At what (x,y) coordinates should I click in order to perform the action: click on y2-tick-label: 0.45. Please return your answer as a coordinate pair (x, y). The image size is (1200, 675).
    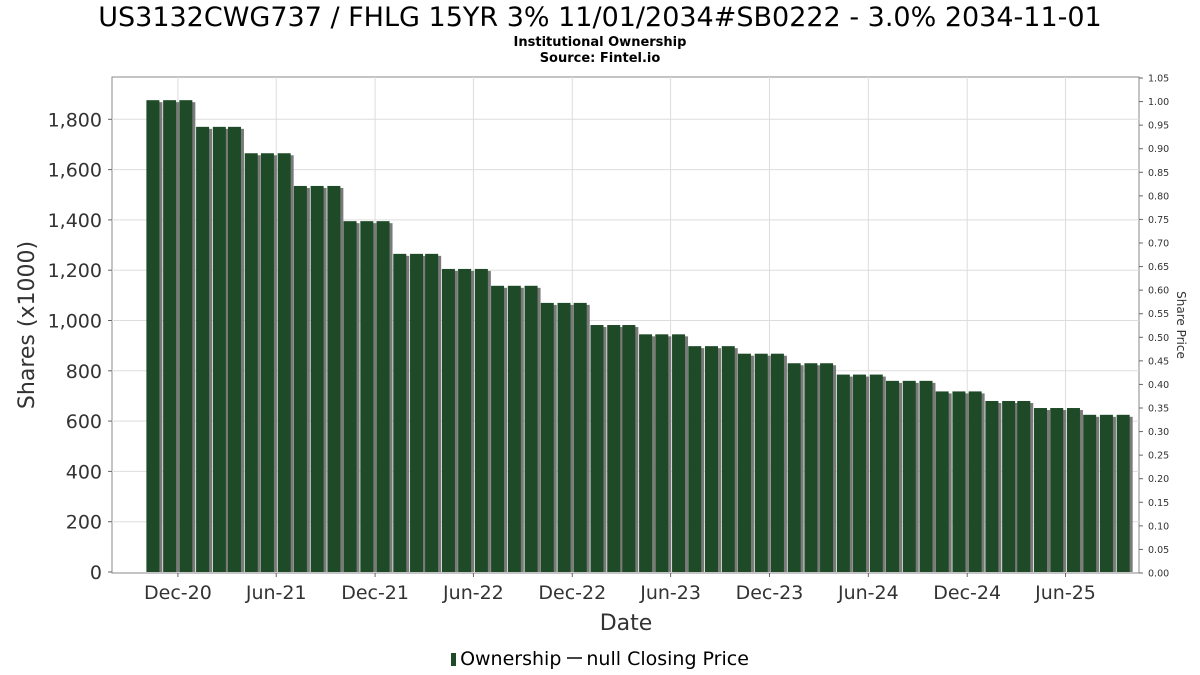
    Looking at the image, I should click on (1158, 361).